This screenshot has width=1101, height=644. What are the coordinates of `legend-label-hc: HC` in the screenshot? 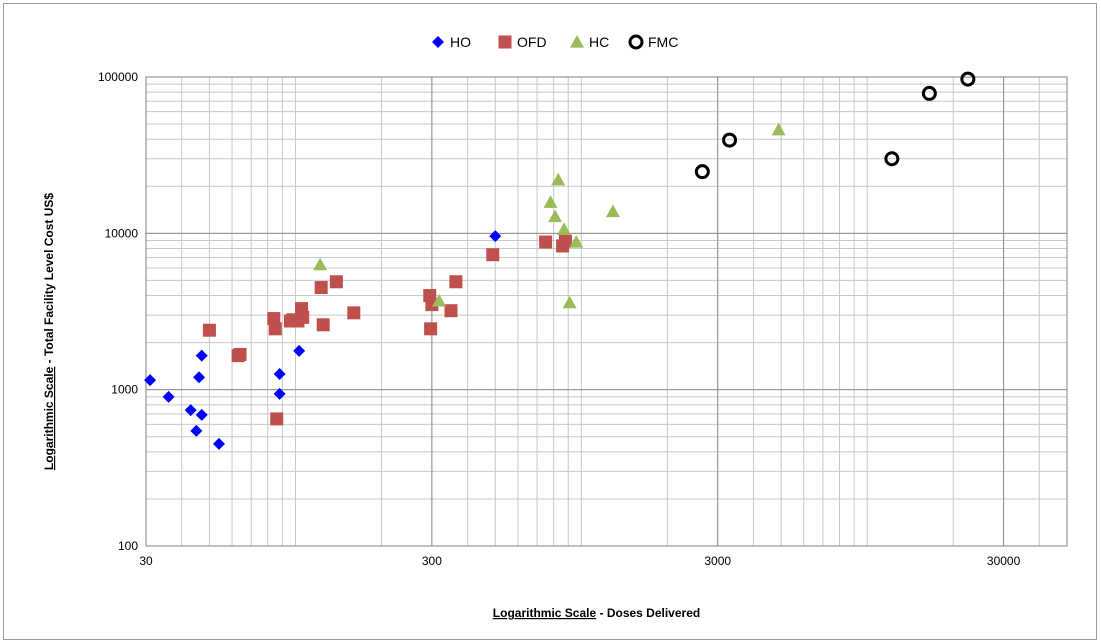 It's located at (599, 42).